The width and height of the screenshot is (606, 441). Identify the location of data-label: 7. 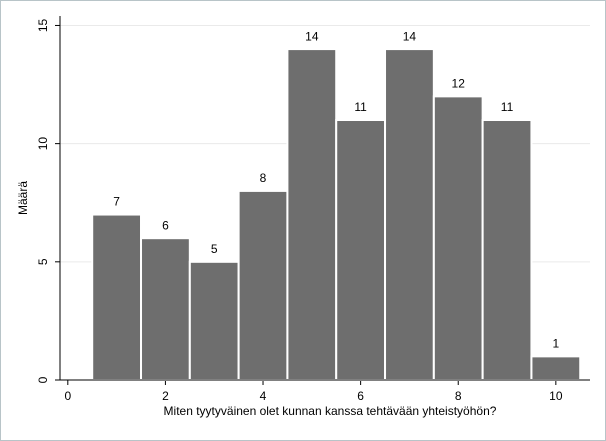
(116, 202).